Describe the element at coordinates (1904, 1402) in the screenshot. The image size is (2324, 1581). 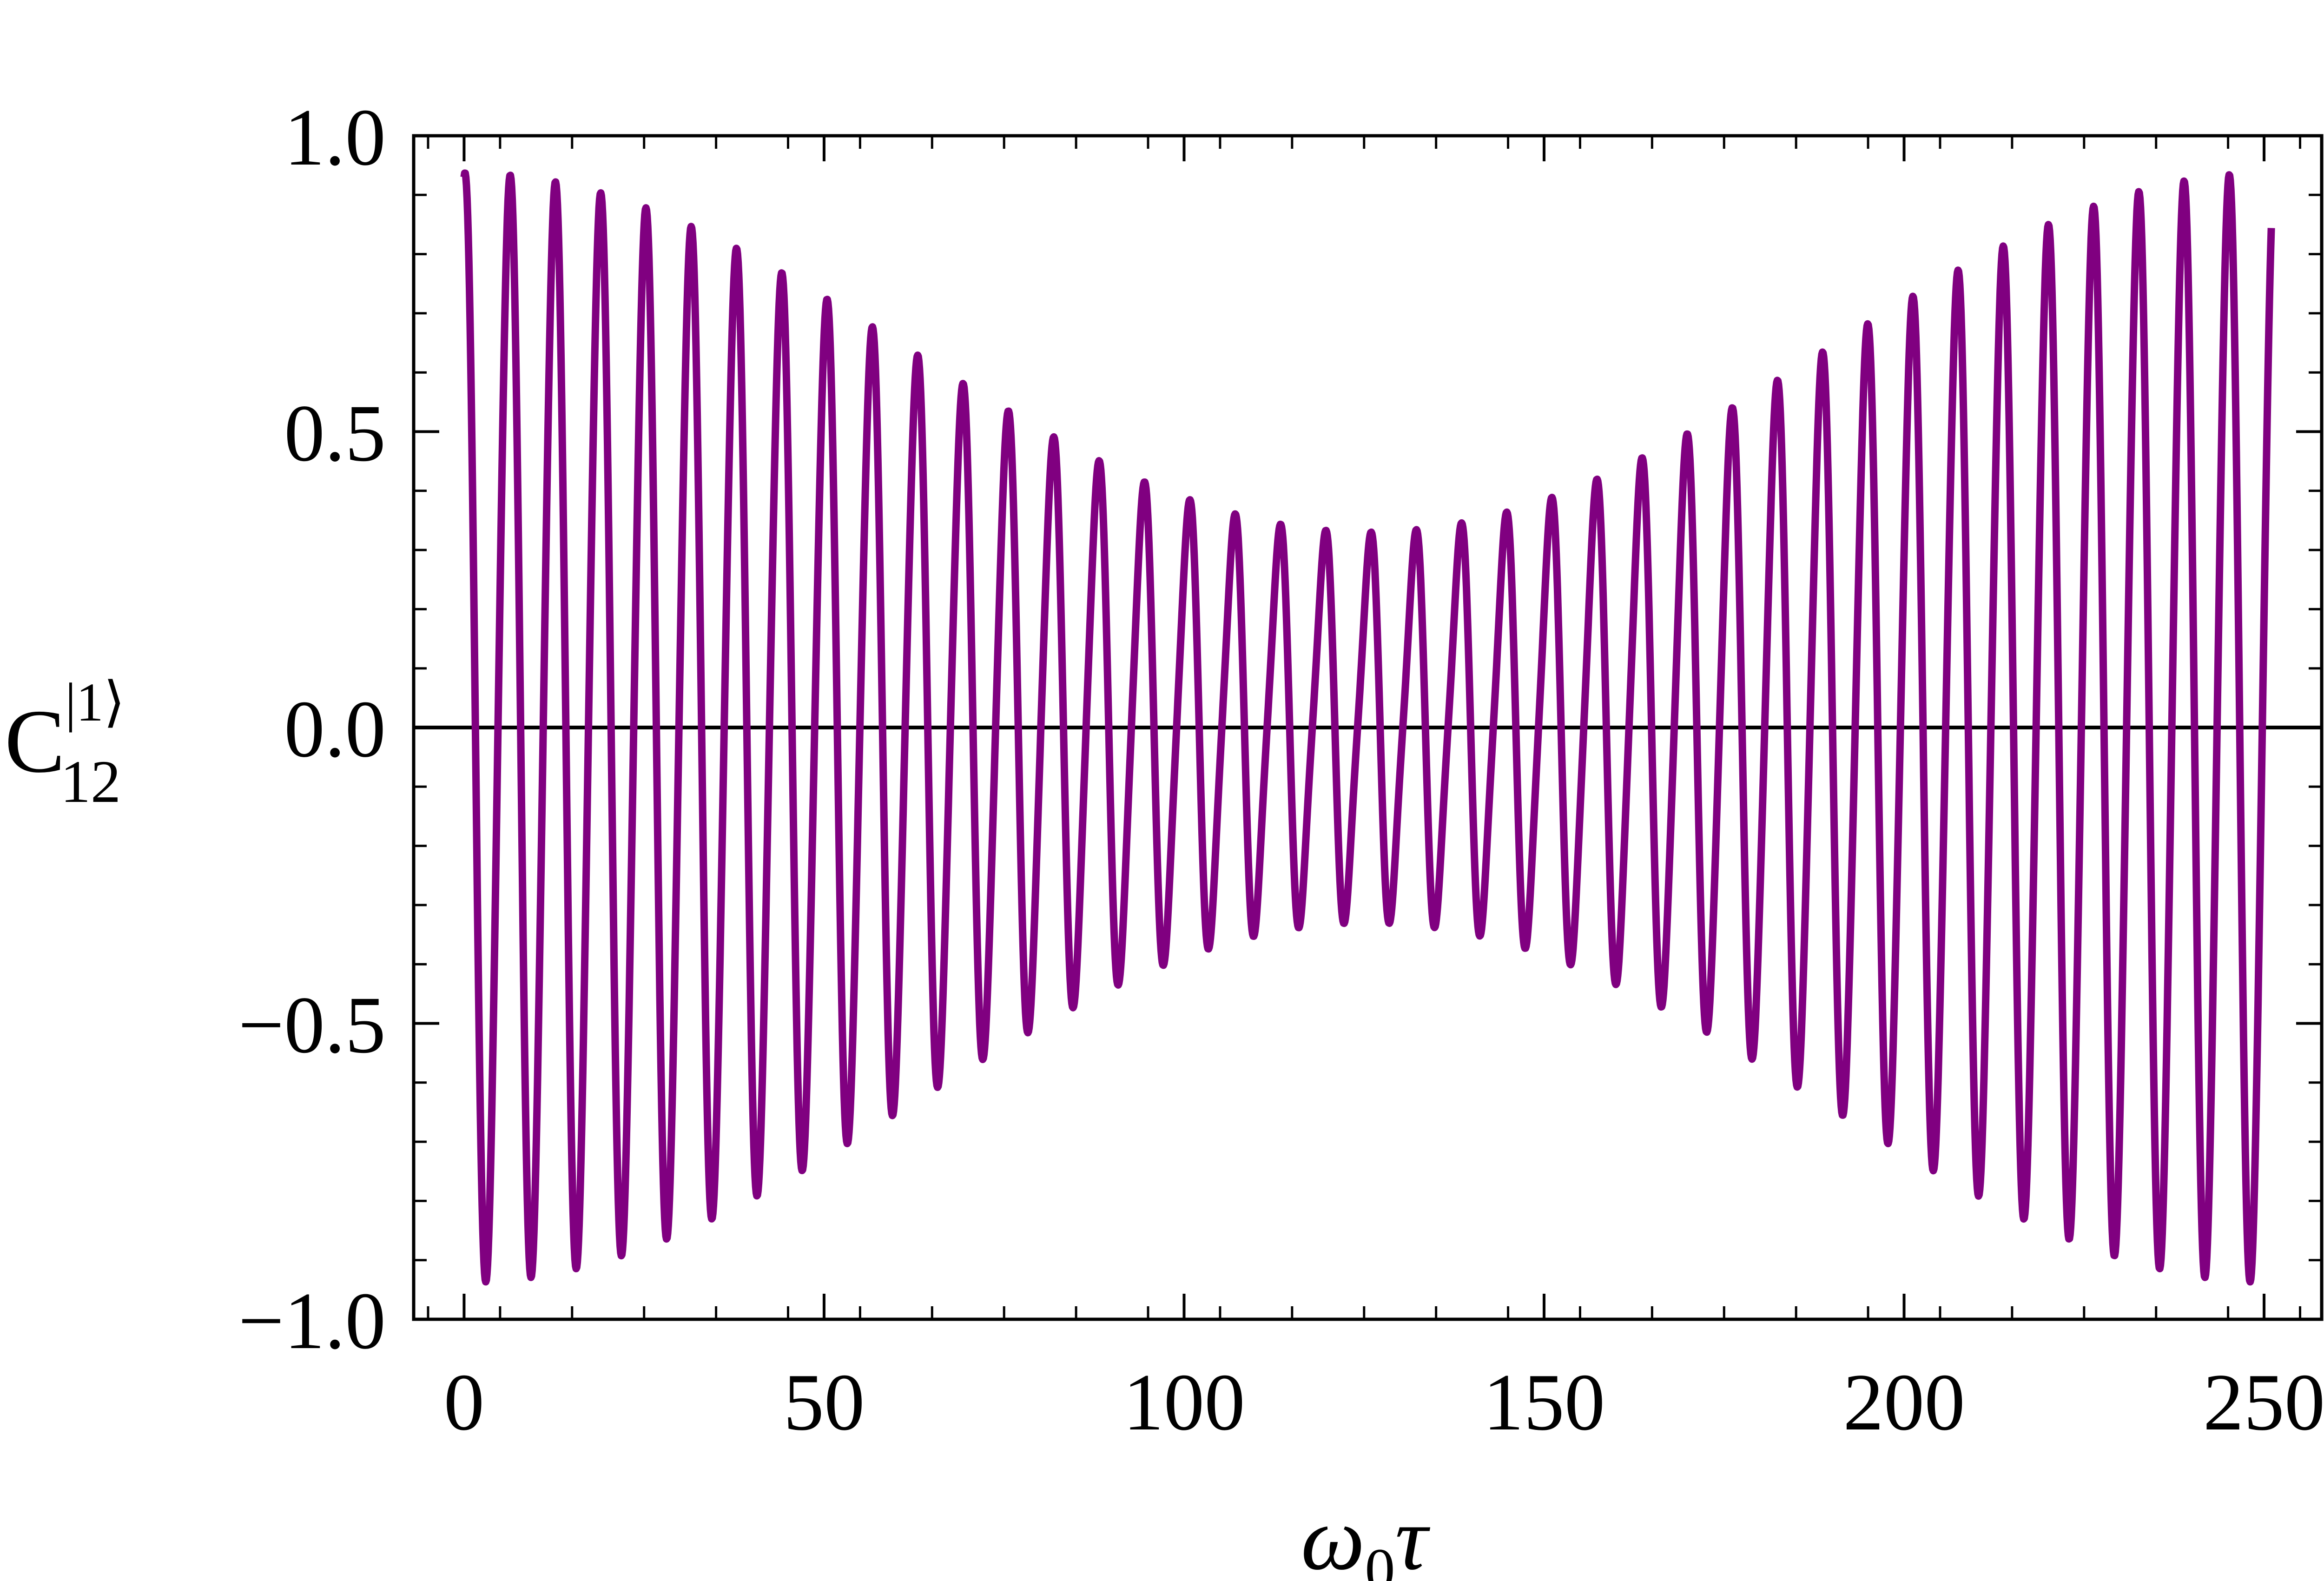
I see `x-tick-label: 200` at that location.